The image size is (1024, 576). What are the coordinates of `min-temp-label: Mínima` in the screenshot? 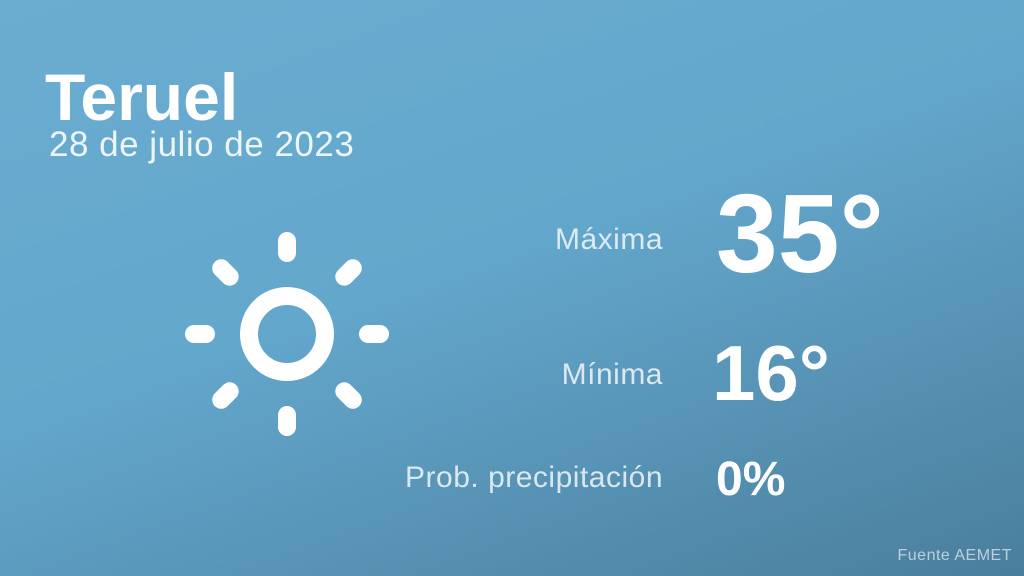 It's located at (612, 374).